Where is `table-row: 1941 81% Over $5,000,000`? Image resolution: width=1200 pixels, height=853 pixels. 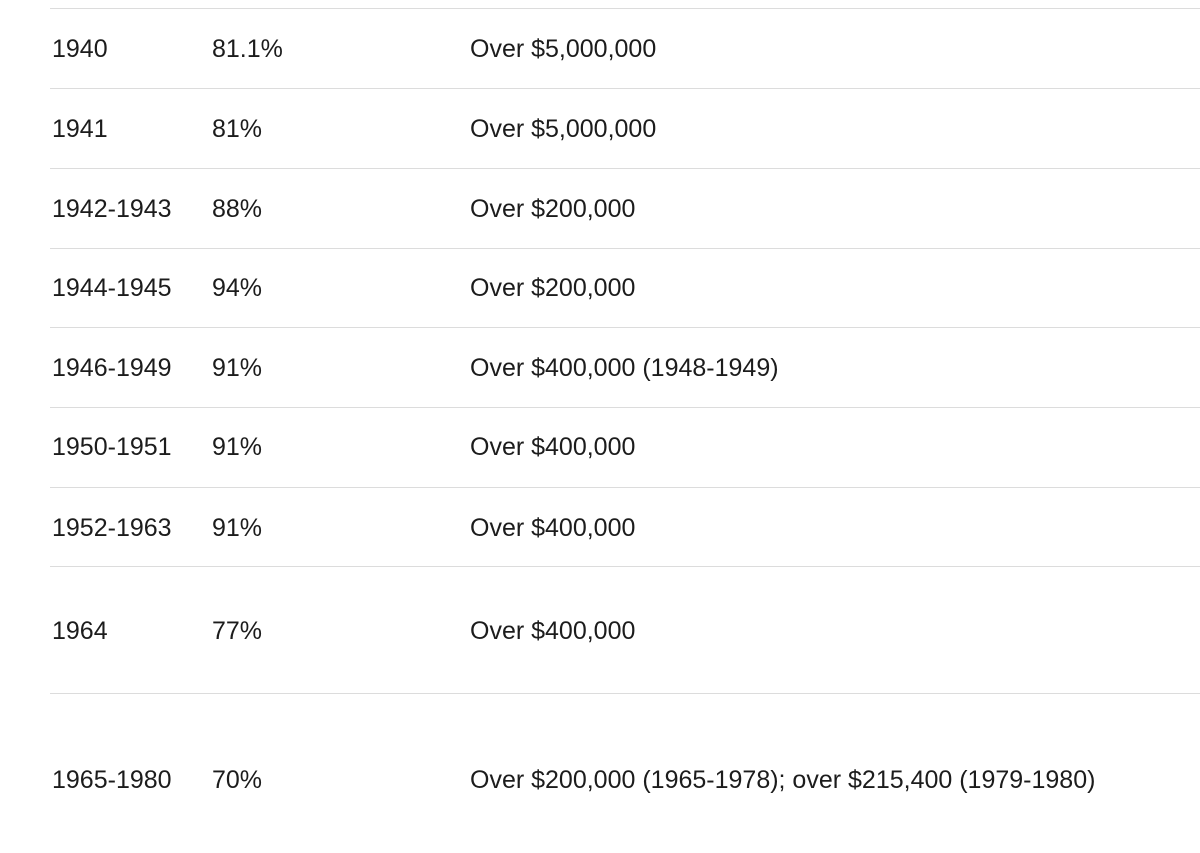 table-row: 1941 81% Over $5,000,000 is located at coordinates (625, 128).